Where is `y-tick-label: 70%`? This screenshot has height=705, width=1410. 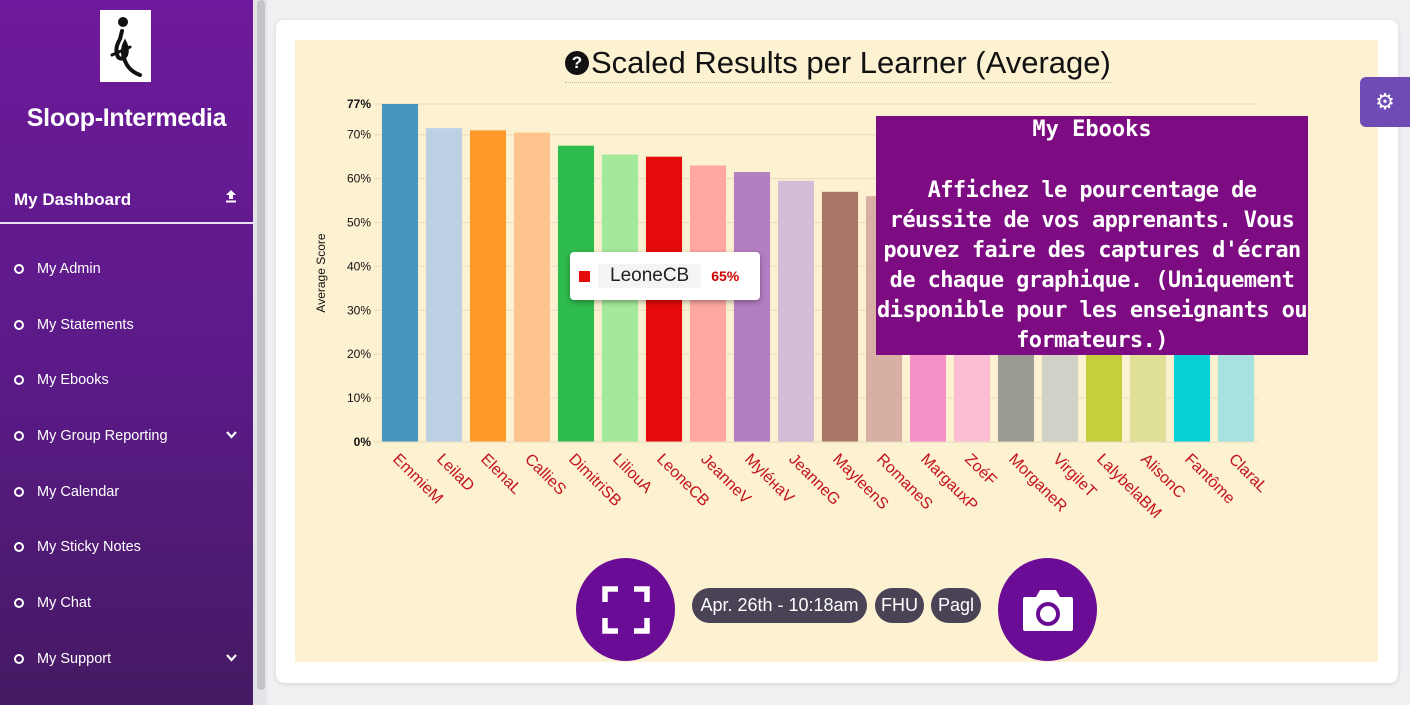
y-tick-label: 70% is located at coordinates (359, 135).